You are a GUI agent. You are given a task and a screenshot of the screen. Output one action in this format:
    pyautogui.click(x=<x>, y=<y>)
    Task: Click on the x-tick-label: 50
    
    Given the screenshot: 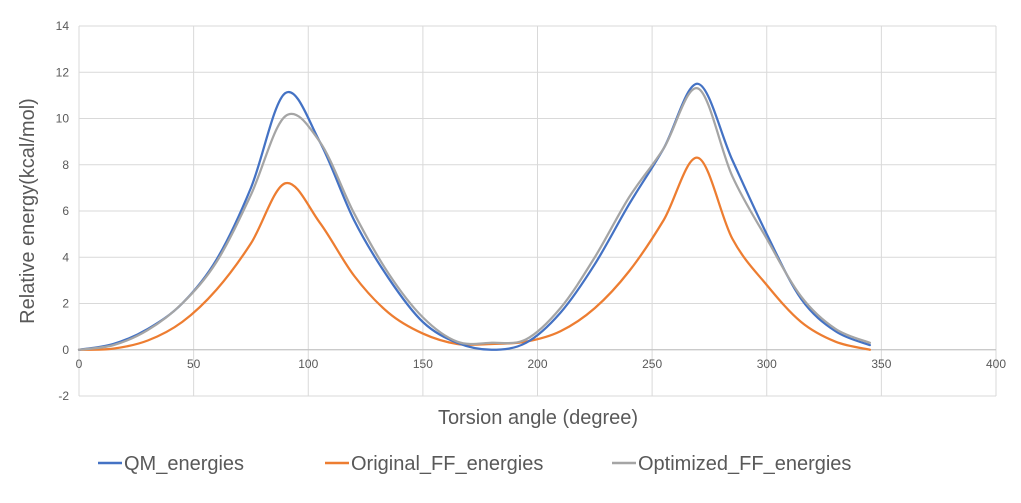 What is the action you would take?
    pyautogui.click(x=194, y=364)
    